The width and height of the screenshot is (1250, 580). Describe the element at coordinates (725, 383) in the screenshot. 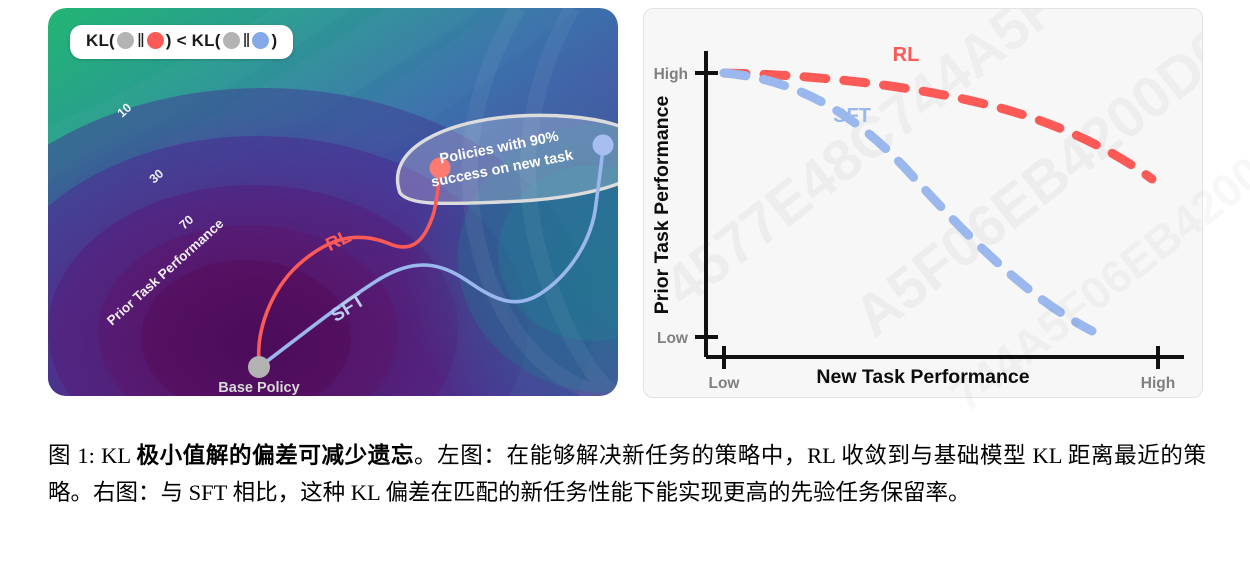

I see `x-tick-low: Low` at that location.